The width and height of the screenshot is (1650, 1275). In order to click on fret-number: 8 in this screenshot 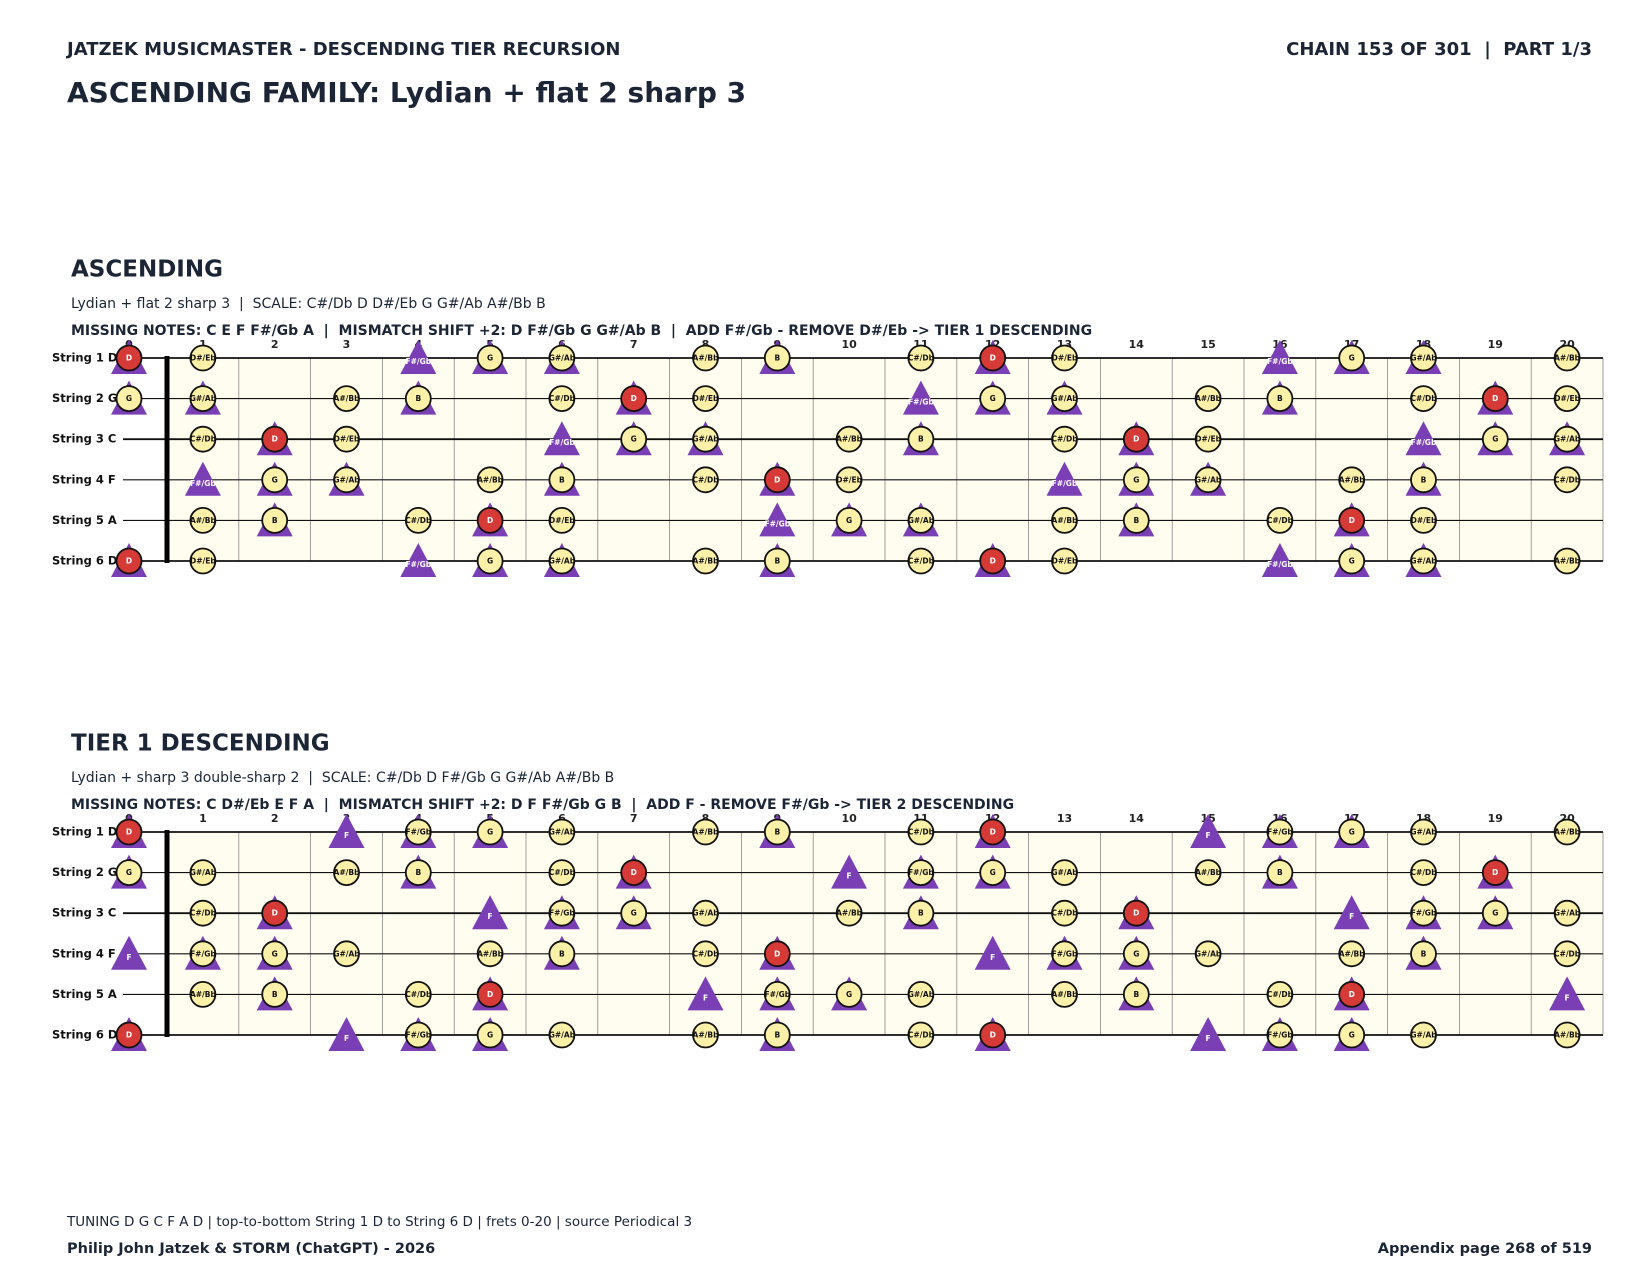, I will do `click(706, 818)`.